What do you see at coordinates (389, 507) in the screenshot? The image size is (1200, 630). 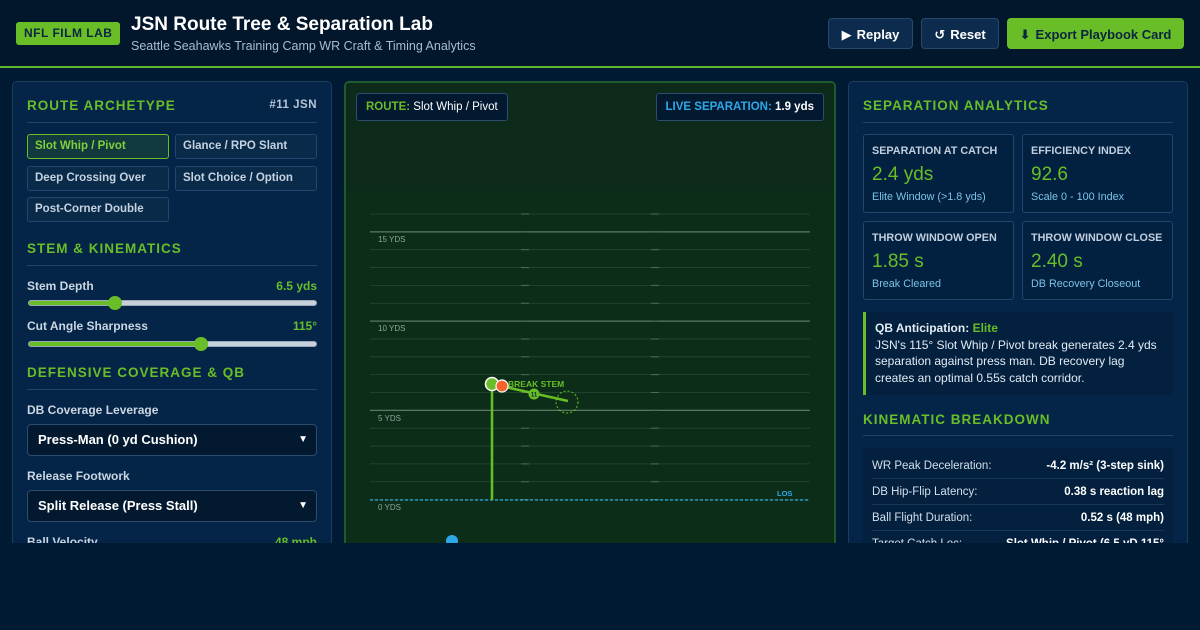 I see `yard-label-0: 0 YDS` at bounding box center [389, 507].